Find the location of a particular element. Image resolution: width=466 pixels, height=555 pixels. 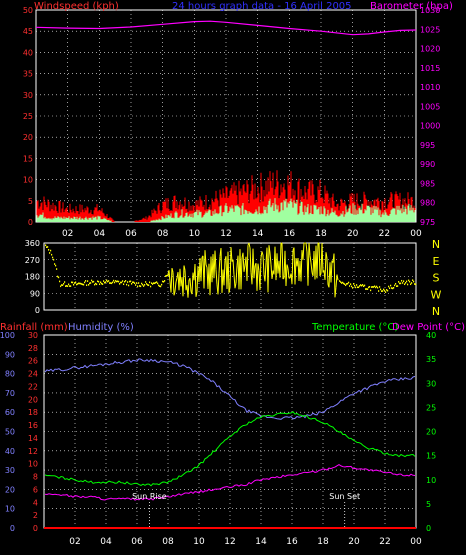

humidity-tick-label: 50 is located at coordinates (10, 432).